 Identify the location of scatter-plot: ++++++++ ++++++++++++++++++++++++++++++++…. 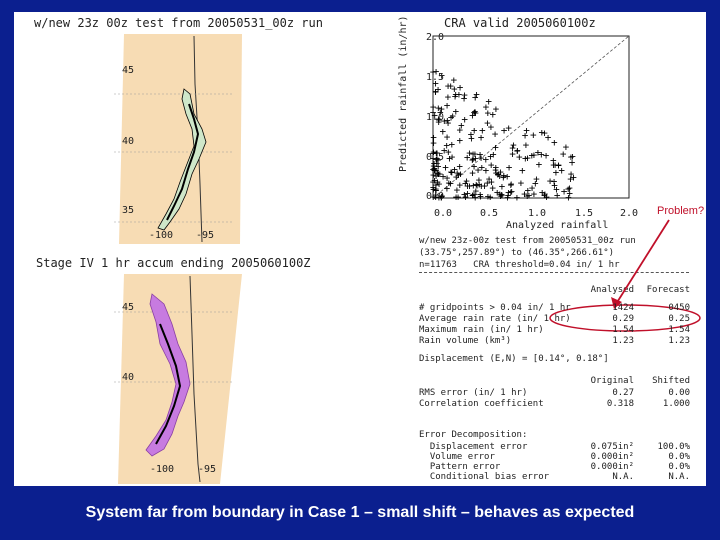
(530, 119).